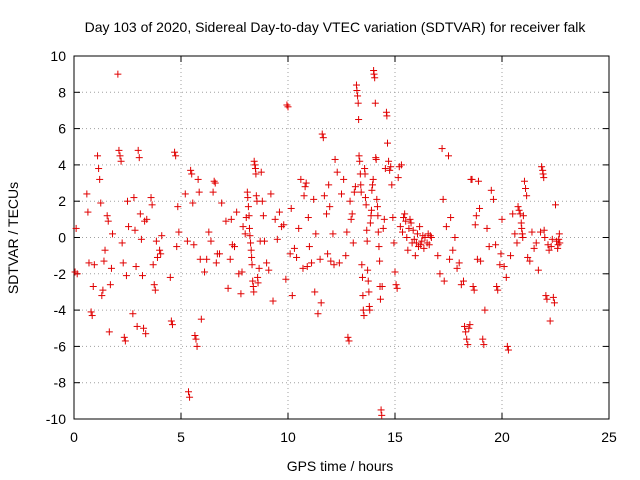 The height and width of the screenshot is (480, 640). I want to click on y-tick-label: 2, so click(62, 201).